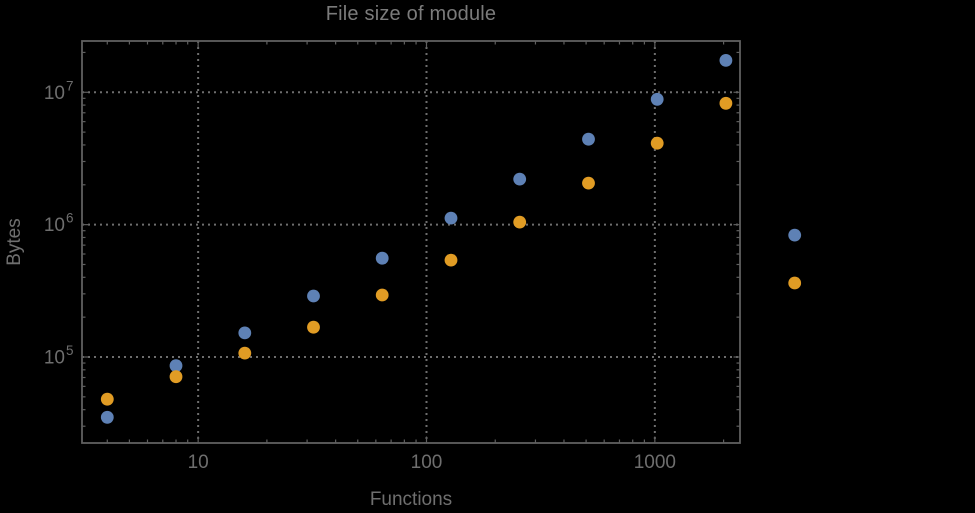  What do you see at coordinates (14, 242) in the screenshot?
I see `y-axis-label: Bytes` at bounding box center [14, 242].